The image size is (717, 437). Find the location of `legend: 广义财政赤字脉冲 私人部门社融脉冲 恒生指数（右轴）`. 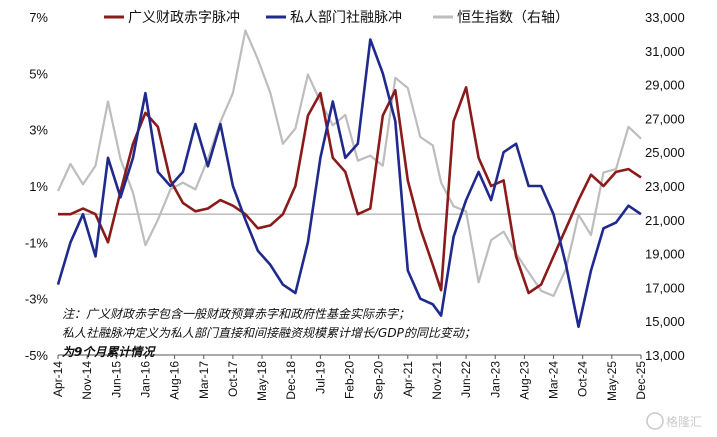

legend: 广义财政赤字脉冲 私人部门社融脉冲 恒生指数（右轴） is located at coordinates (336, 18).